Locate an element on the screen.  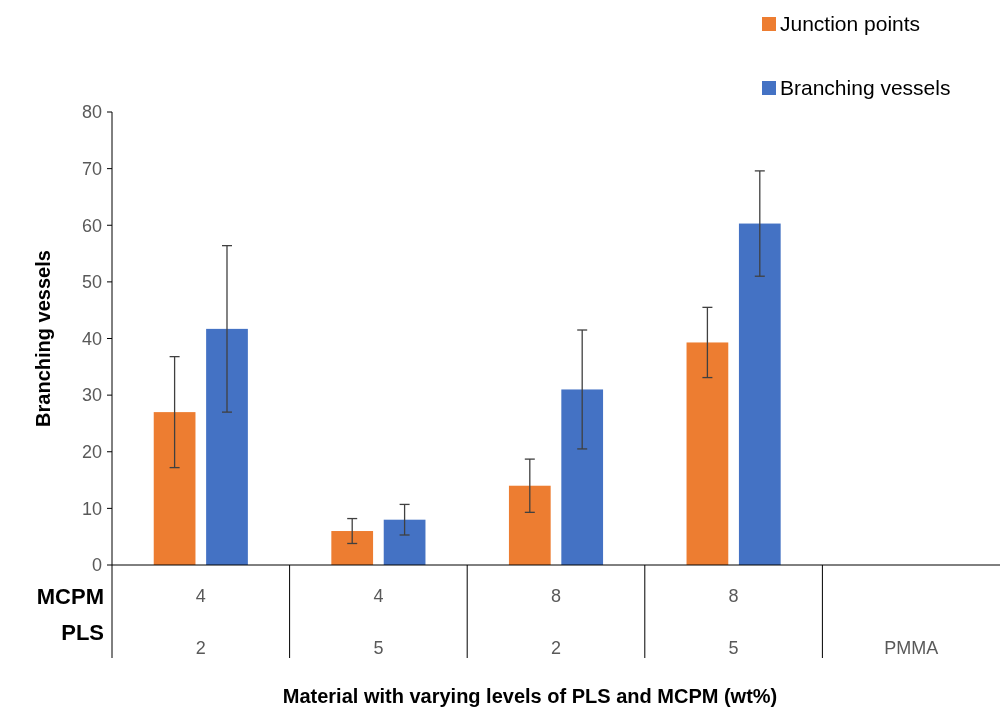
y-tick-label: 0 is located at coordinates (96, 565).